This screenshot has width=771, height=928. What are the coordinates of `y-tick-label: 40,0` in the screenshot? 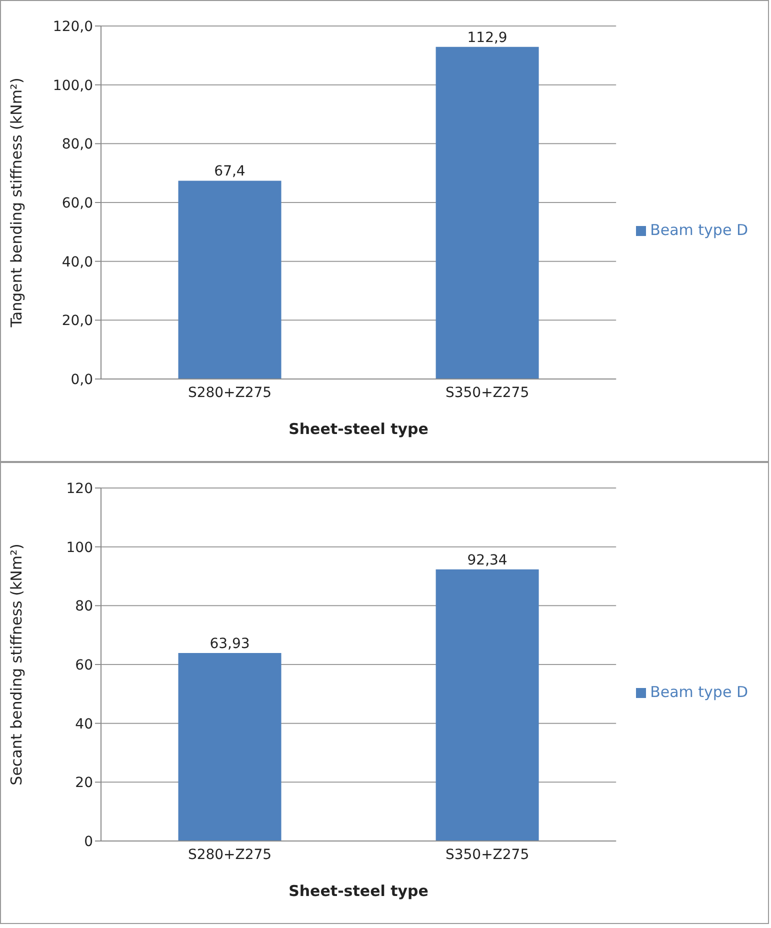 It's located at (77, 262).